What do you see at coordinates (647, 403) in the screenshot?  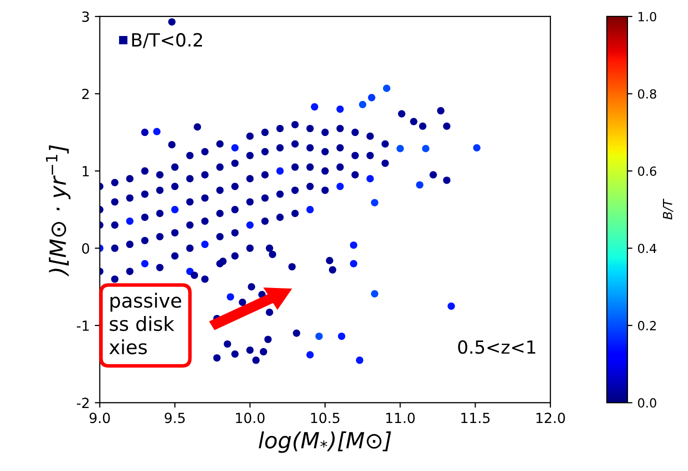 I see `color-bar-label: 0.0` at bounding box center [647, 403].